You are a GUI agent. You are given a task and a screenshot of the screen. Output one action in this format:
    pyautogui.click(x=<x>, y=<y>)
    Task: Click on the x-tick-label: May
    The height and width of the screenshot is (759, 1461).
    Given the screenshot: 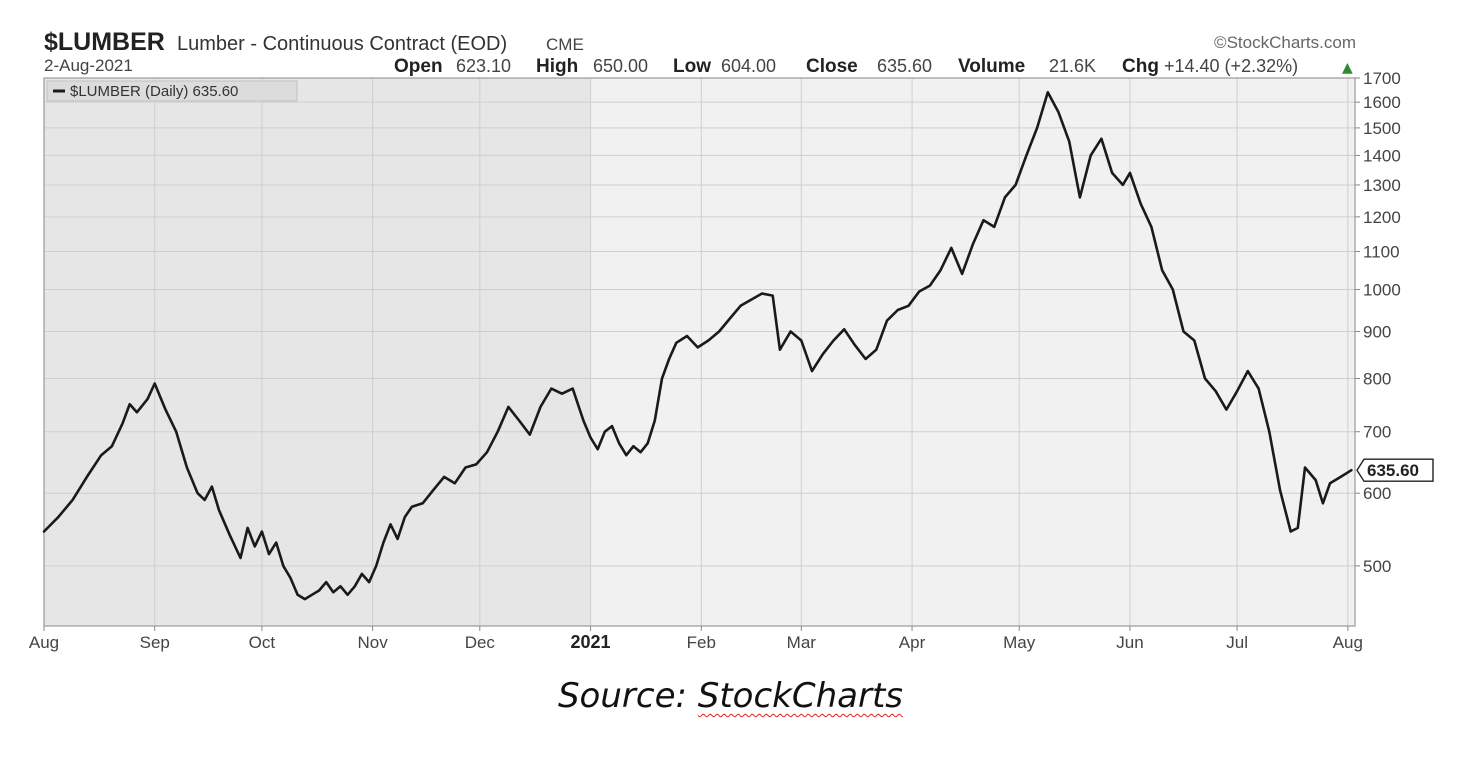 What is the action you would take?
    pyautogui.click(x=1019, y=642)
    